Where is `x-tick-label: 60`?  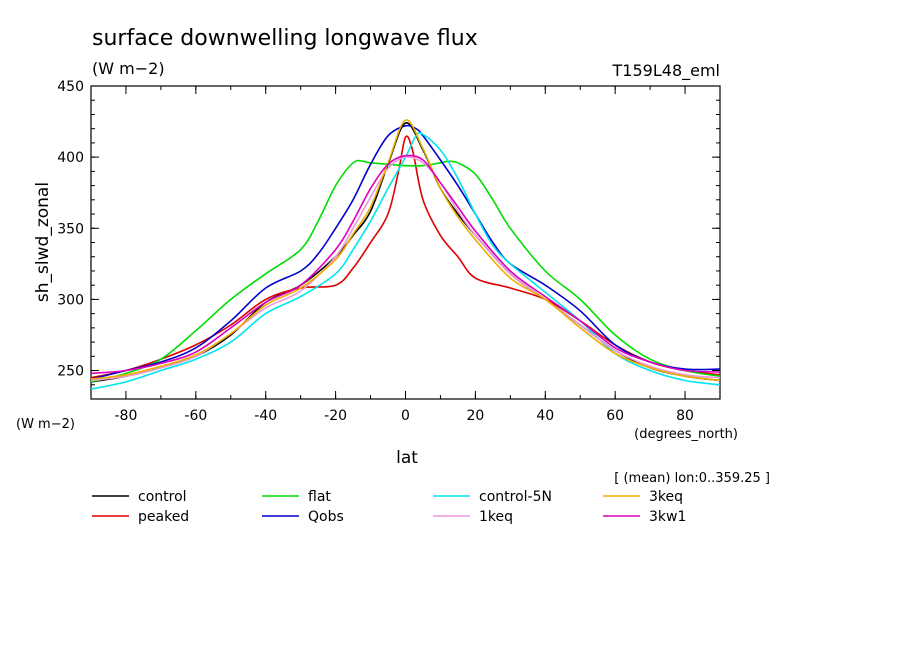
x-tick-label: 60 is located at coordinates (615, 416).